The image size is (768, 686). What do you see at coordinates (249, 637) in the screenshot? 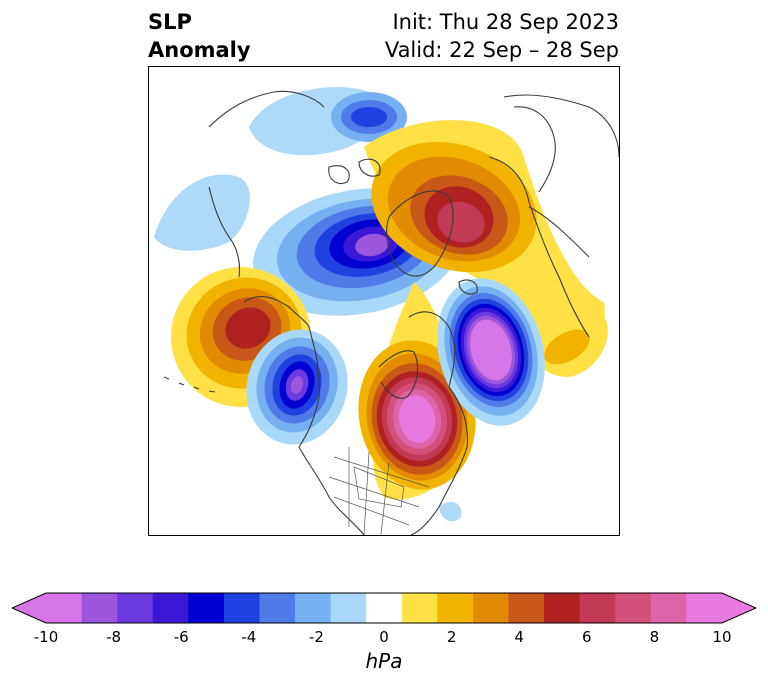
I see `colorbar-tick-label: -4` at bounding box center [249, 637].